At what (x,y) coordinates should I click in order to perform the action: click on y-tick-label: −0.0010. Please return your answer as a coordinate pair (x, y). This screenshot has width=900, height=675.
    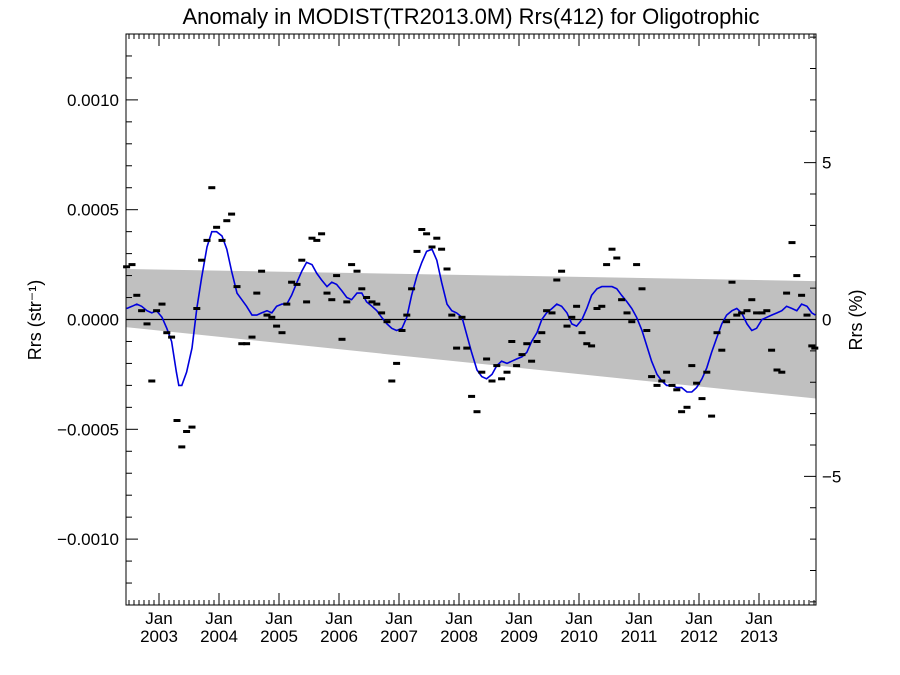
    Looking at the image, I should click on (88, 539).